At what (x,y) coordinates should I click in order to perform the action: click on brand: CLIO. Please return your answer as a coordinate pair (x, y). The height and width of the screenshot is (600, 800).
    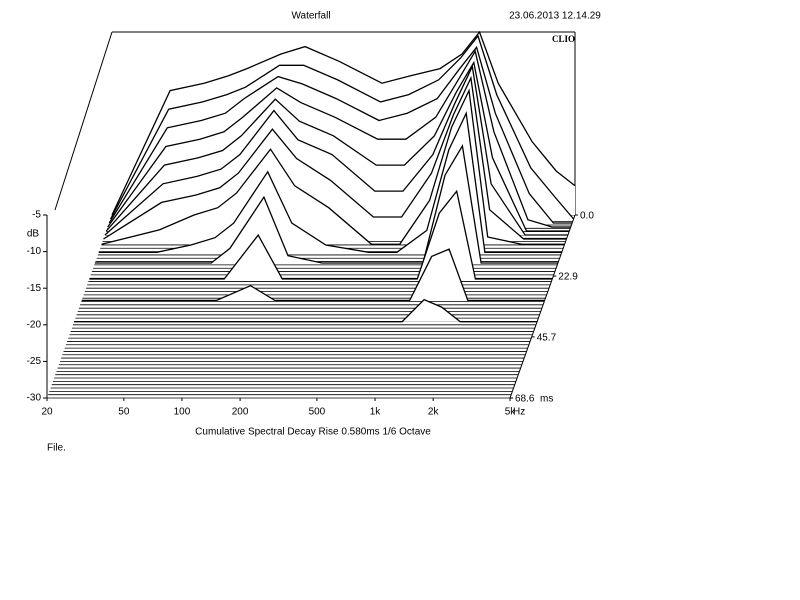
    Looking at the image, I should click on (563, 39).